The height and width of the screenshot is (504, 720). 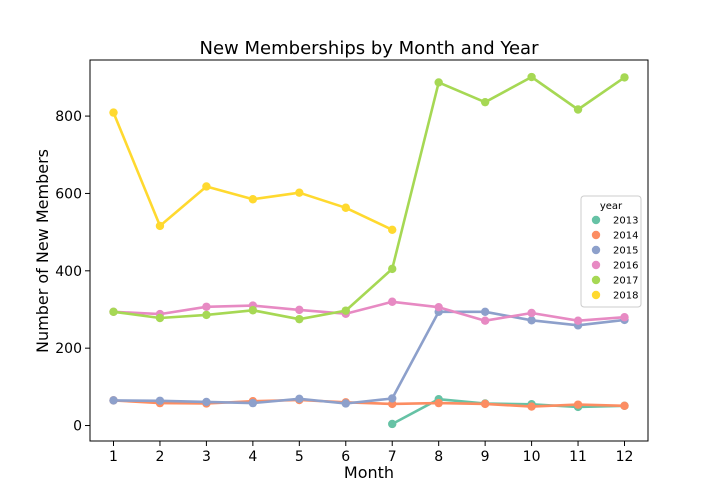 I want to click on x-tick-label: 5, so click(x=299, y=457).